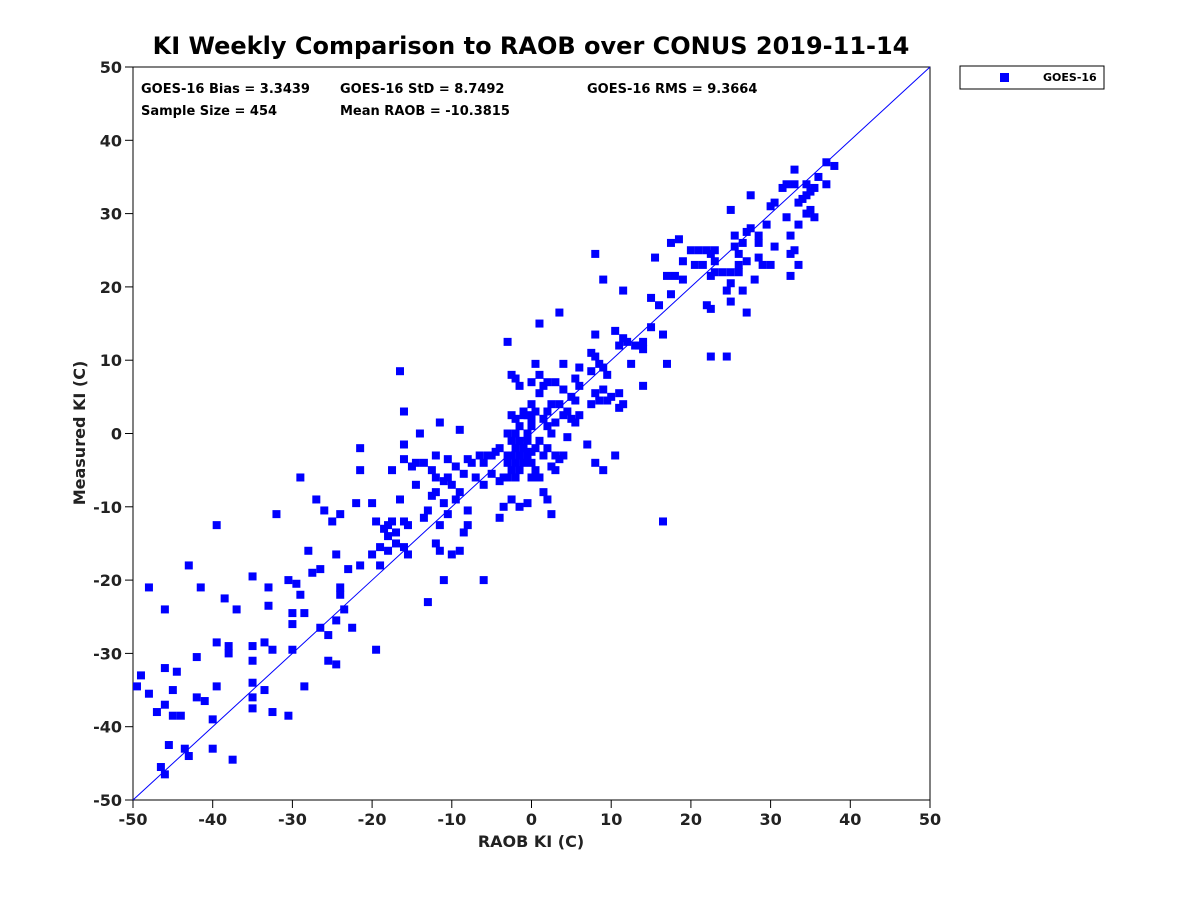 Image resolution: width=1200 pixels, height=900 pixels. What do you see at coordinates (113, 434) in the screenshot?
I see `y-axis: -50 -40 -30 -20 -10 0 10 20 30 40 50` at bounding box center [113, 434].